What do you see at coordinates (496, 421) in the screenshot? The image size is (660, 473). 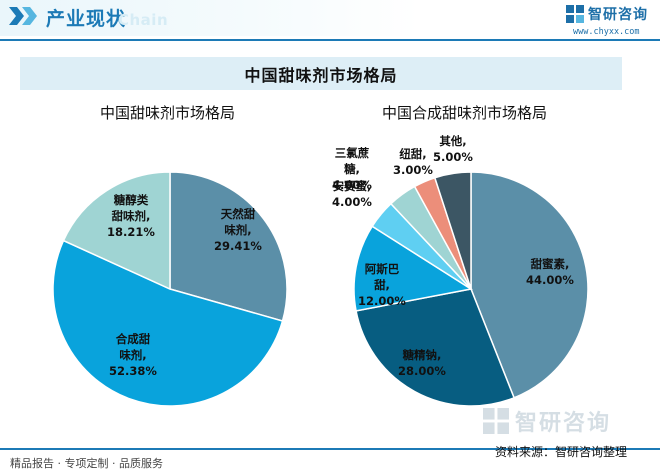 I see `watermark-logo-icon` at bounding box center [496, 421].